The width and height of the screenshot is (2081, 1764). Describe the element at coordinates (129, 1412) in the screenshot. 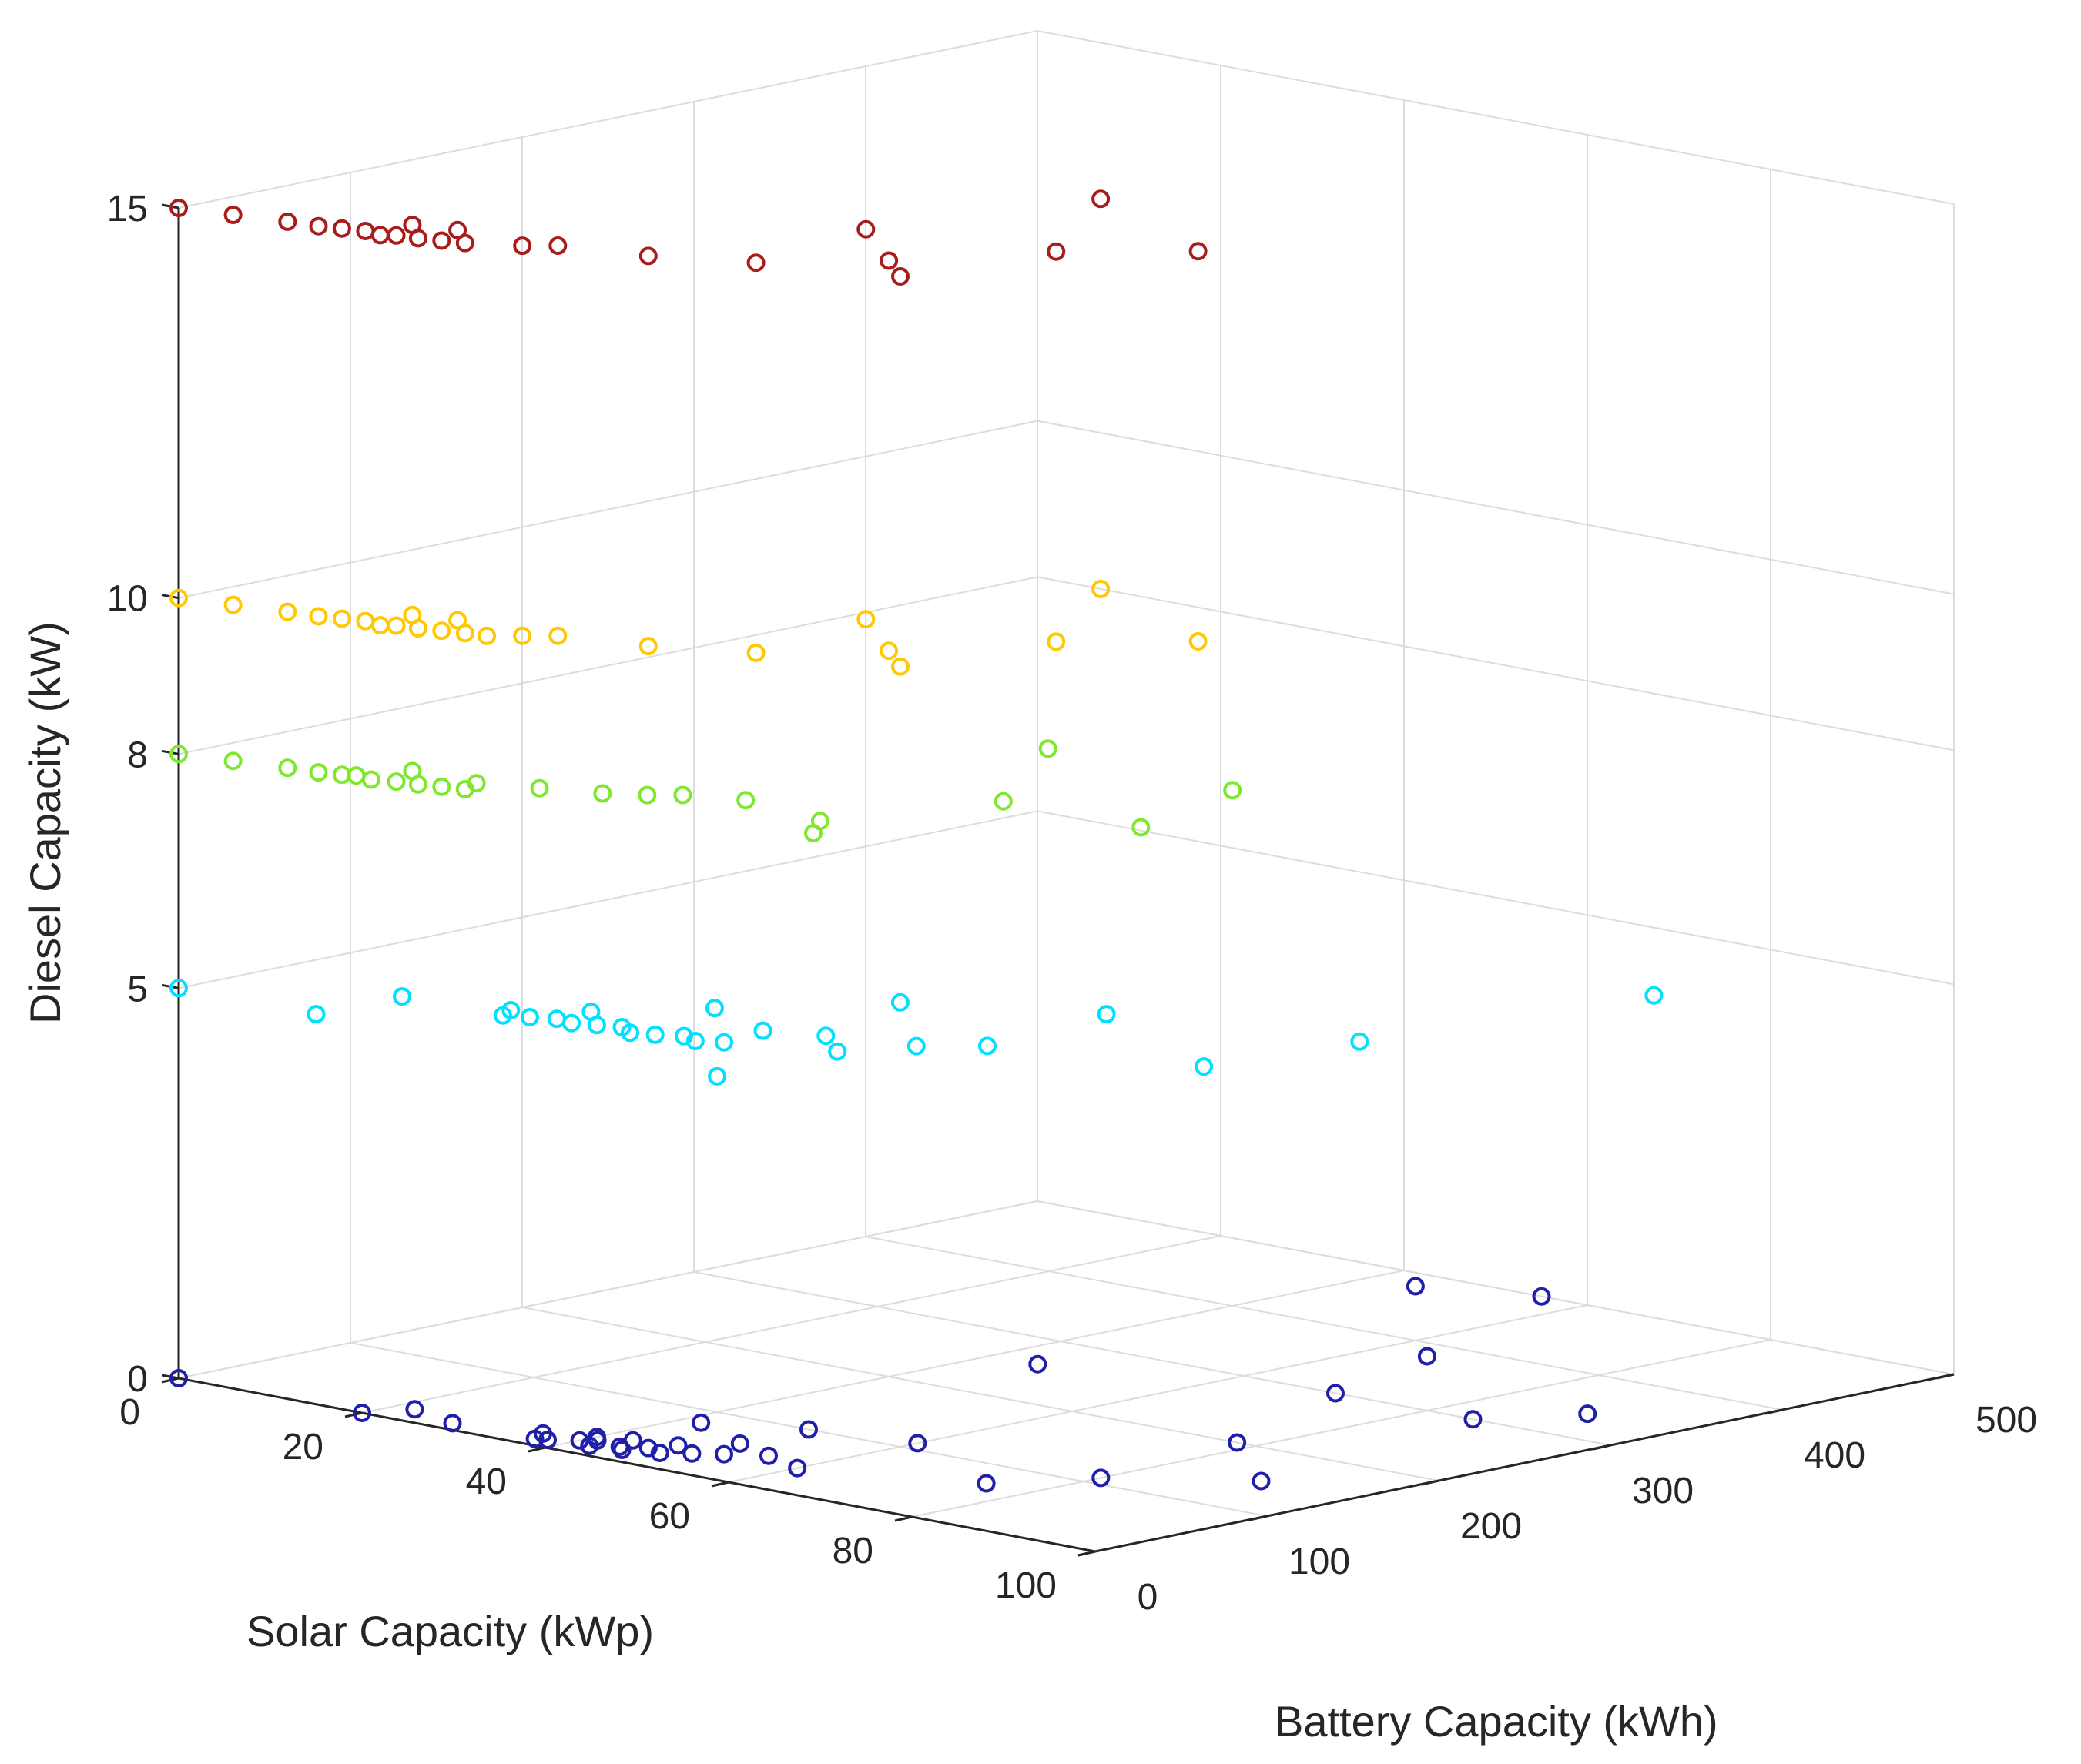

I see `x-tick-label: 0` at that location.